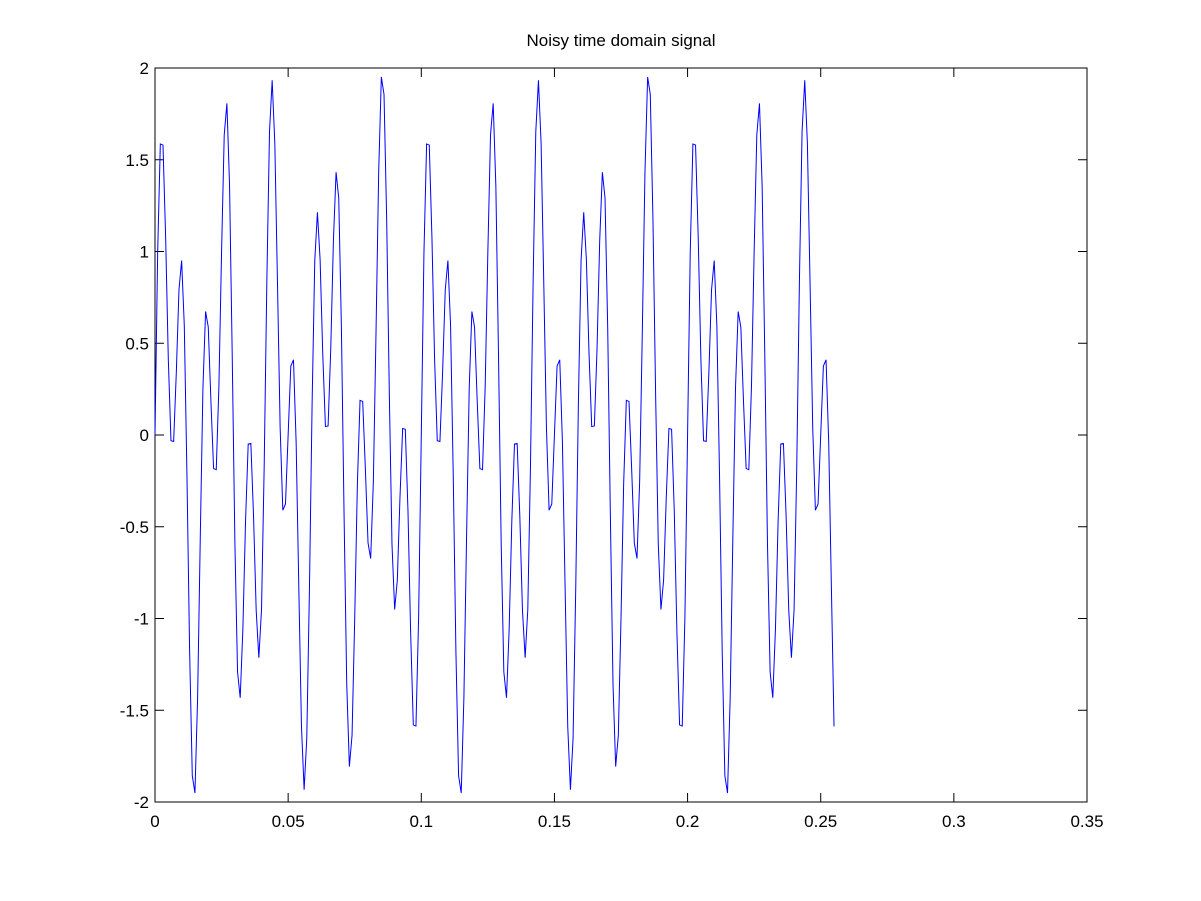  I want to click on x-tick-label: 0.3, so click(954, 821).